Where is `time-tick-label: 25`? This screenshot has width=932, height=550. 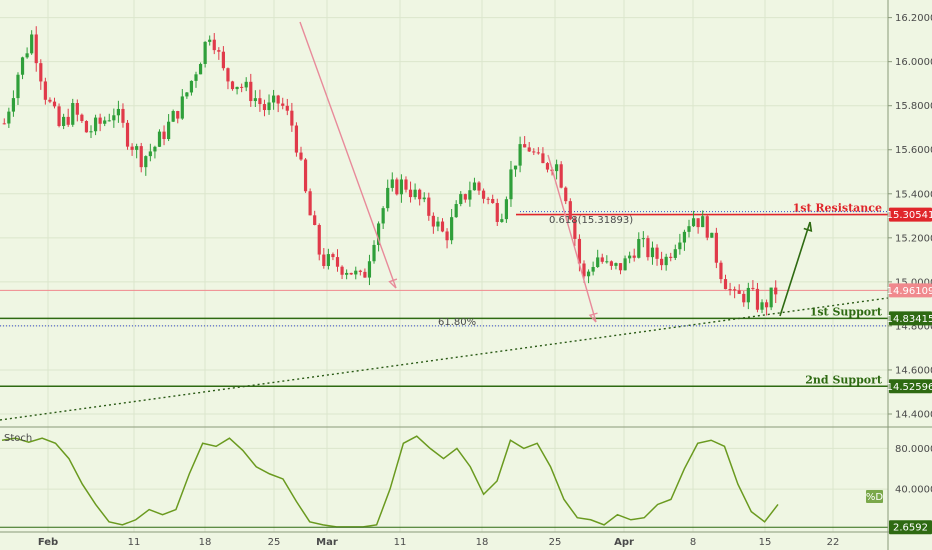
time-tick-label: 25 is located at coordinates (274, 542).